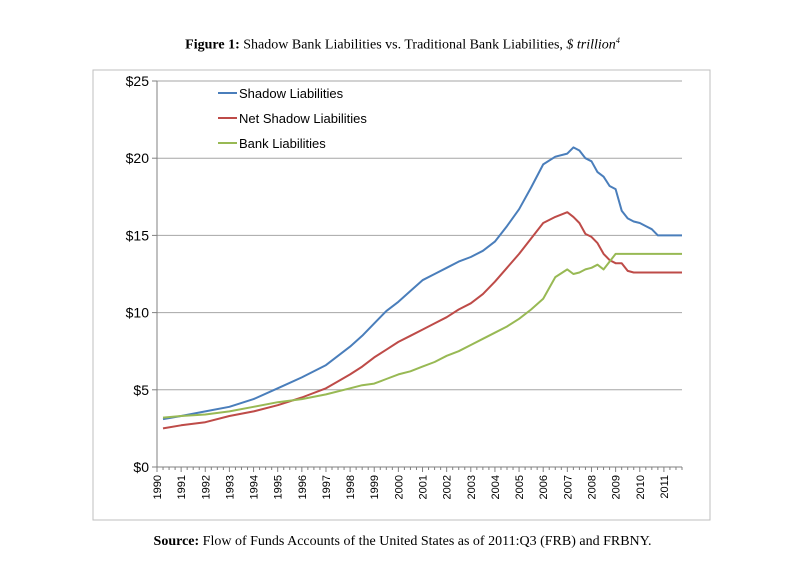  Describe the element at coordinates (617, 40) in the screenshot. I see `figure-footnote: 4` at that location.